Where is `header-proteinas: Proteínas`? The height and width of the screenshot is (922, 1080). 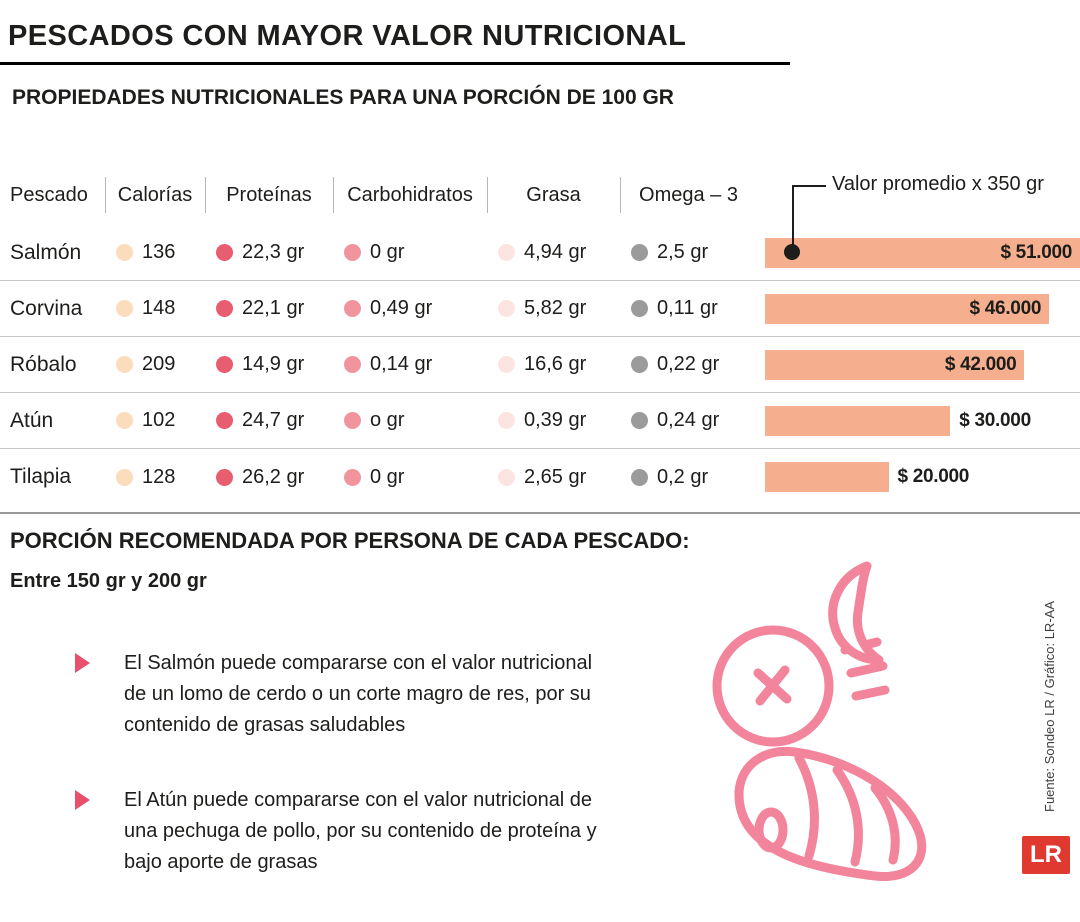 header-proteinas: Proteínas is located at coordinates (269, 195).